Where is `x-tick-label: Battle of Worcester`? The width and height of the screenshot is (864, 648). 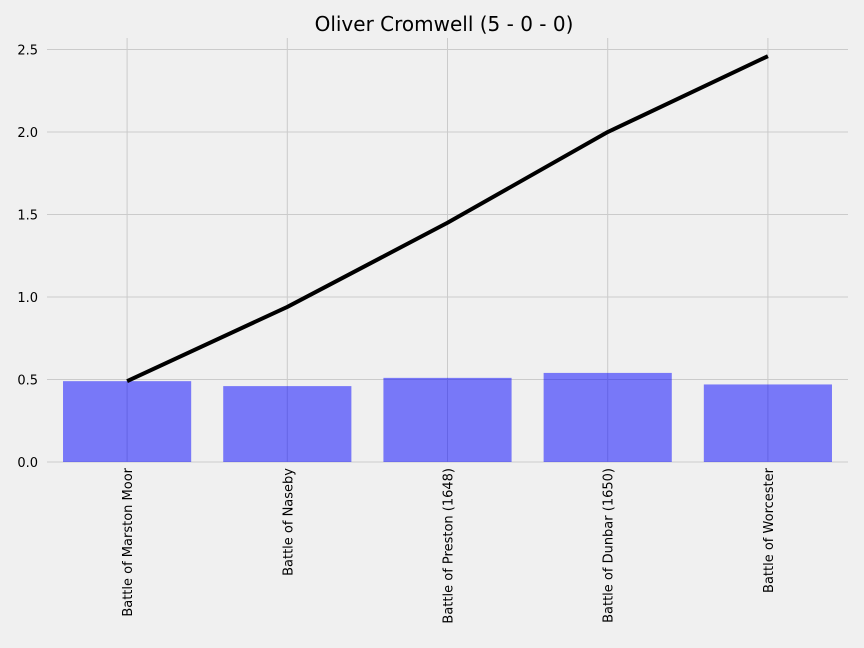 x-tick-label: Battle of Worcester is located at coordinates (769, 530).